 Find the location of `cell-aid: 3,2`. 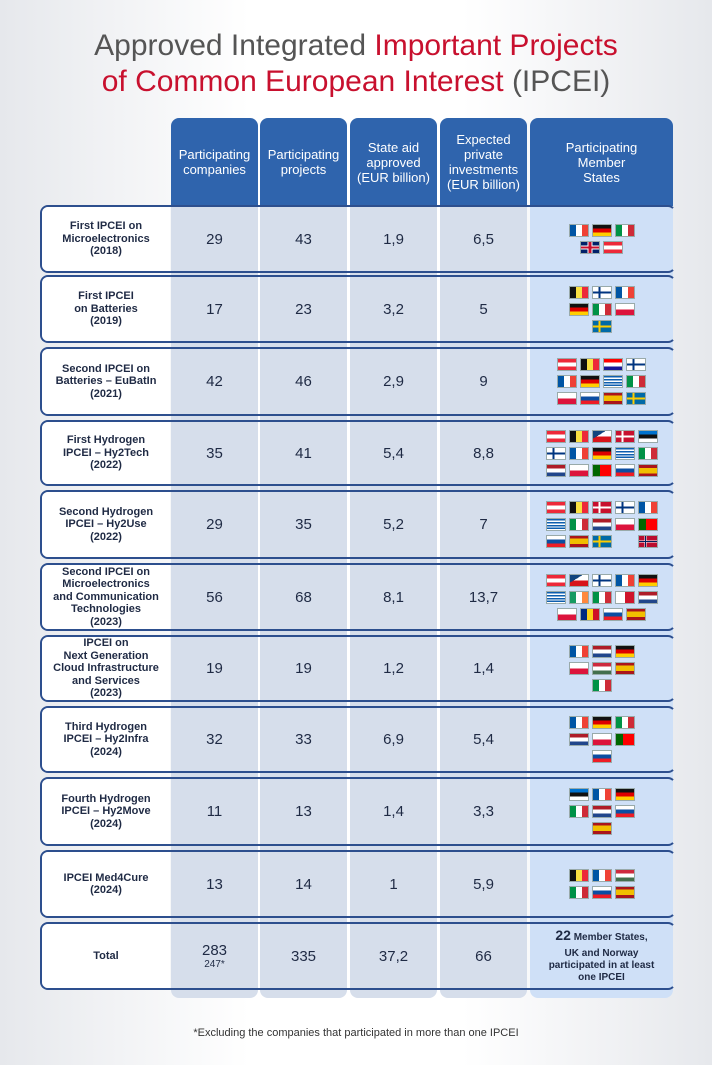

cell-aid: 3,2 is located at coordinates (393, 309).